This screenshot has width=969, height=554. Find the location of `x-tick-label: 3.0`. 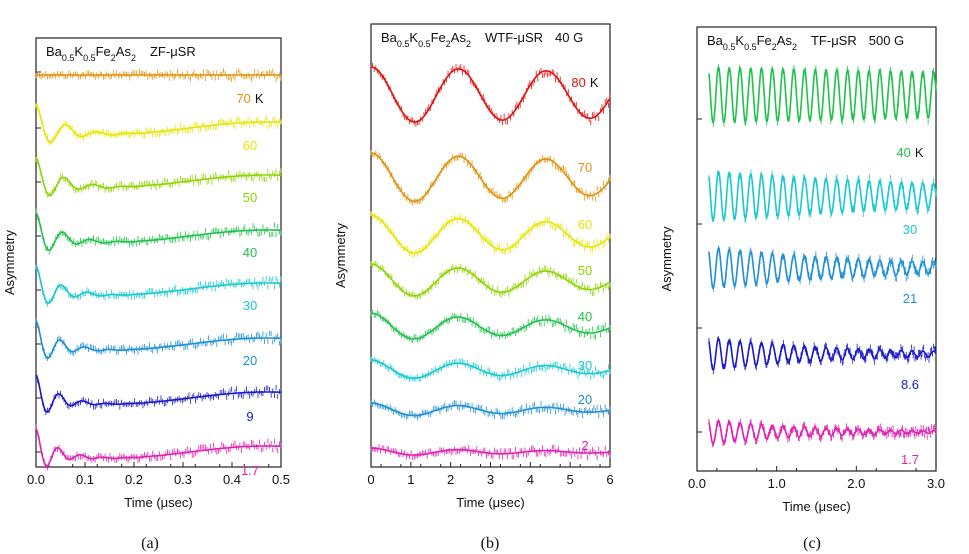

x-tick-label: 3.0 is located at coordinates (936, 483).